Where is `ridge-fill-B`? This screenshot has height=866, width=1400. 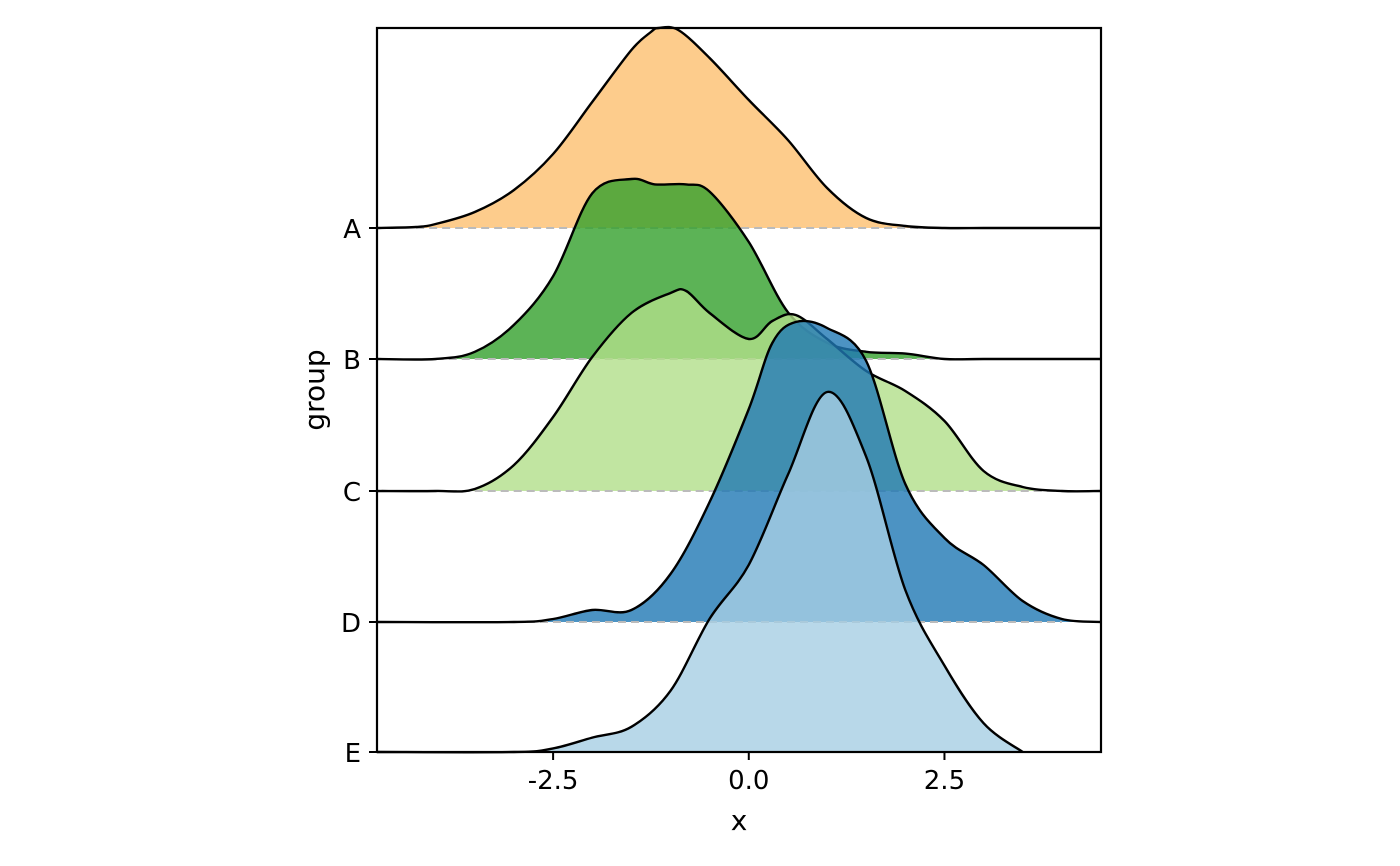
ridge-fill-B is located at coordinates (739, 269).